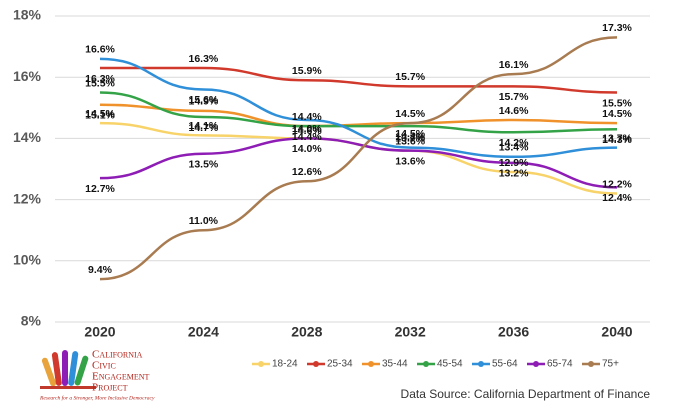 The width and height of the screenshot is (680, 407). I want to click on y-tick-label: 14%, so click(27, 137).